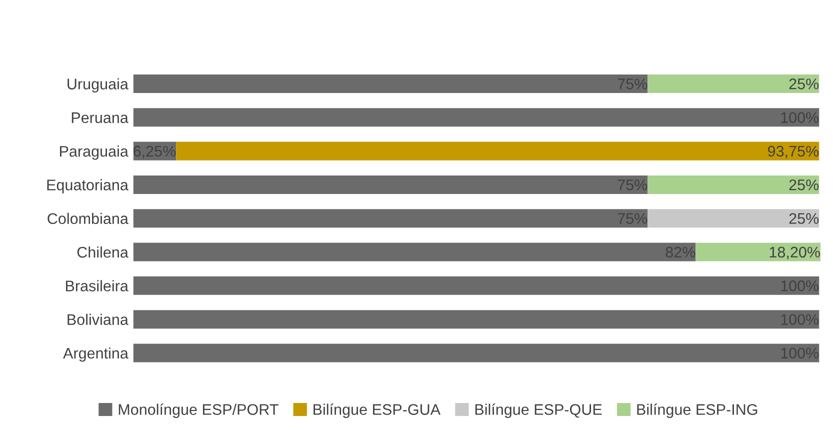 This screenshot has height=430, width=833. Describe the element at coordinates (98, 85) in the screenshot. I see `y-tick-label: Uruguaia` at that location.